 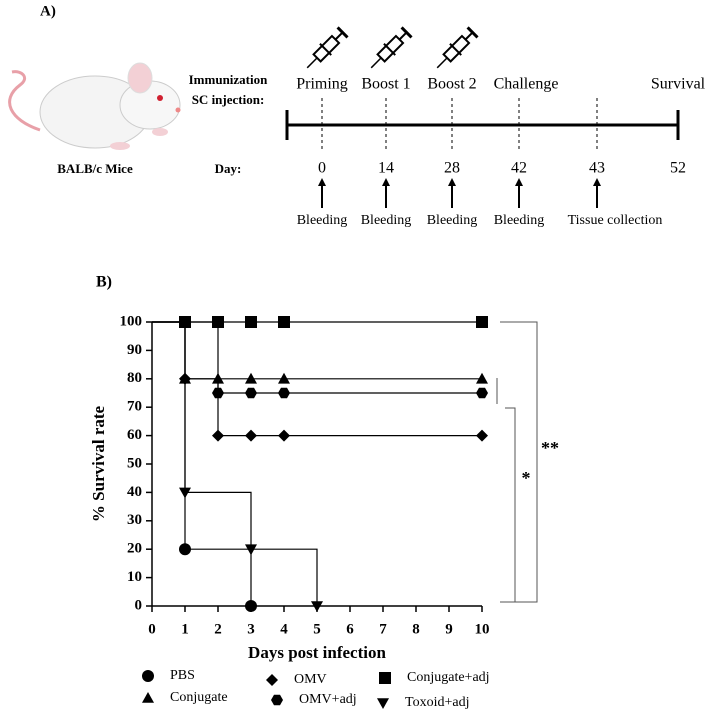 What do you see at coordinates (383, 629) in the screenshot?
I see `x-tick-label: 7` at bounding box center [383, 629].